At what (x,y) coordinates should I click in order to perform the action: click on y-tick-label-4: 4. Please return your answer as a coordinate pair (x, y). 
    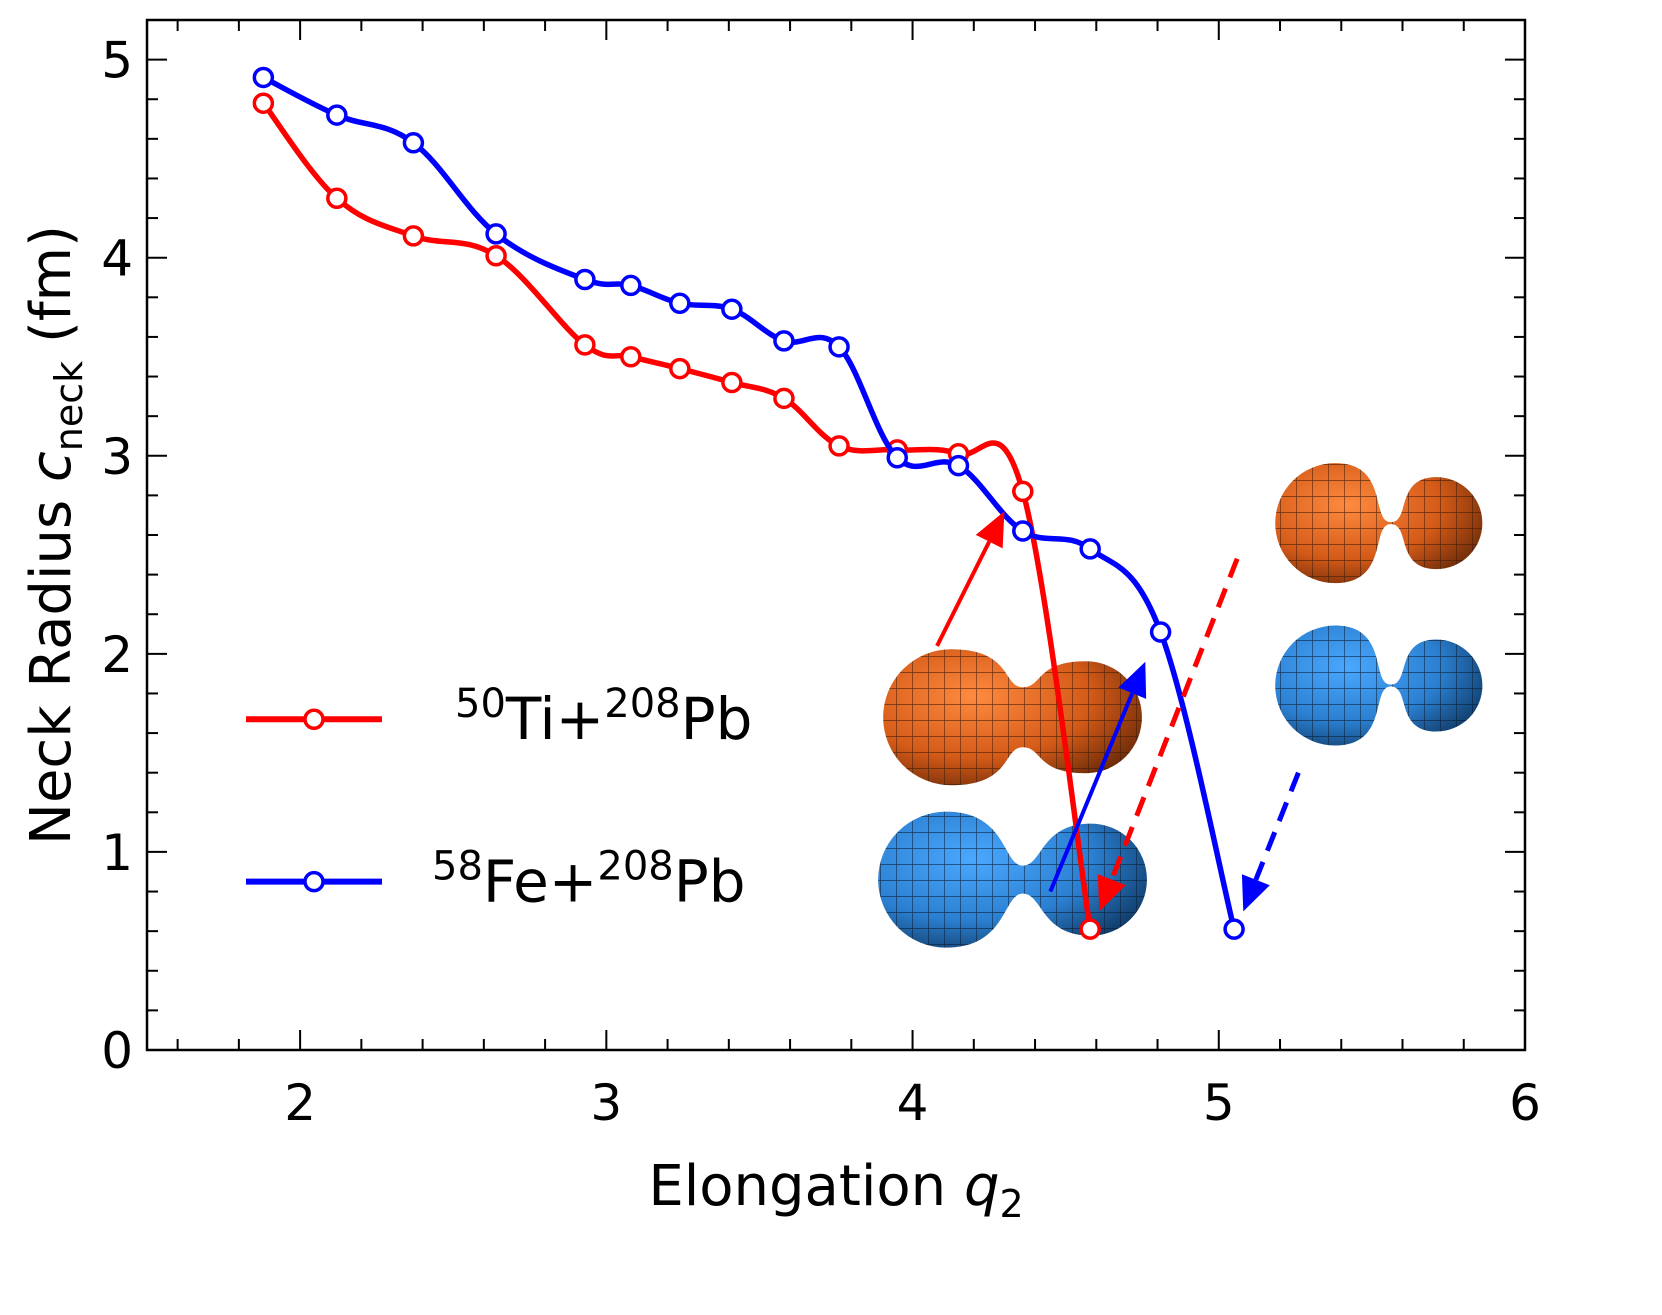
    Looking at the image, I should click on (117, 259).